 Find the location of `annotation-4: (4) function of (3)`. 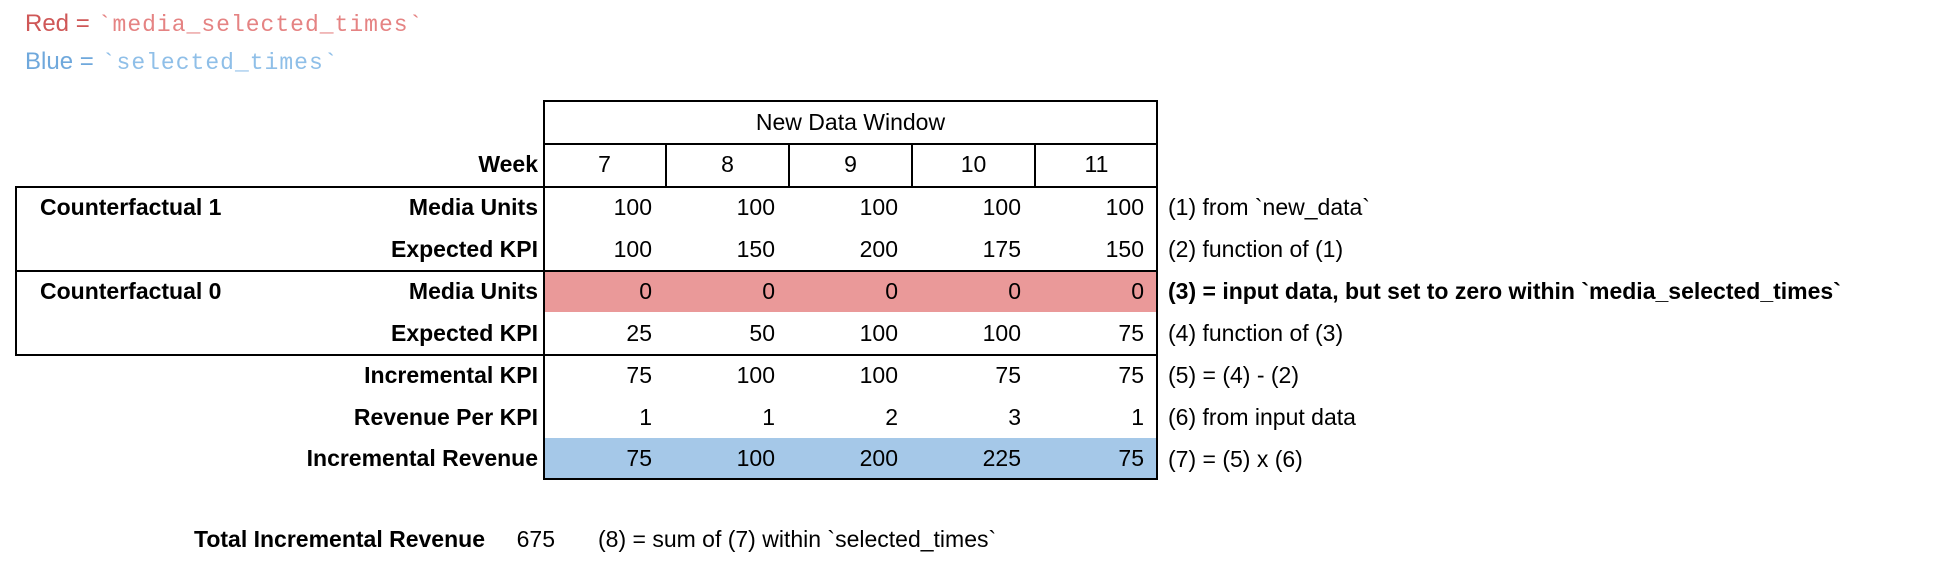

annotation-4: (4) function of (3) is located at coordinates (1256, 333).